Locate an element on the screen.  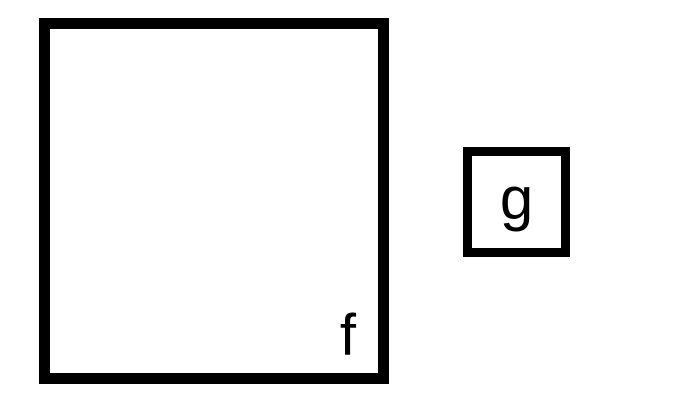
box-g-label: g is located at coordinates (516, 198).